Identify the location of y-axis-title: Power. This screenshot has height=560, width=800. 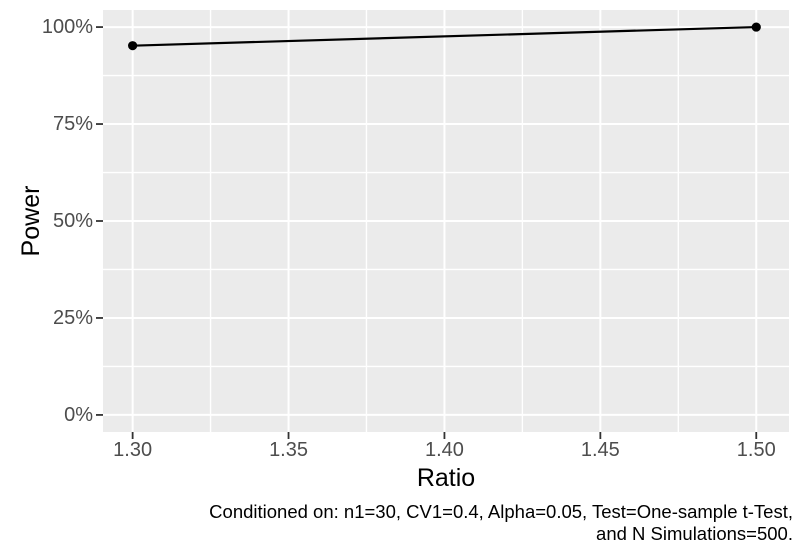
(31, 221).